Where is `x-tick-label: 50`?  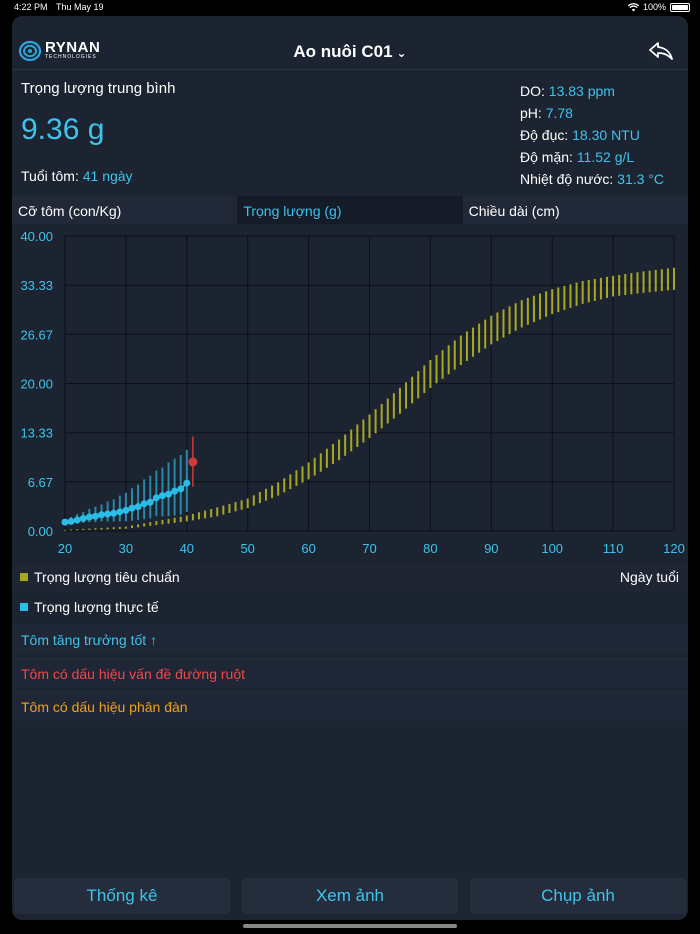 x-tick-label: 50 is located at coordinates (247, 548).